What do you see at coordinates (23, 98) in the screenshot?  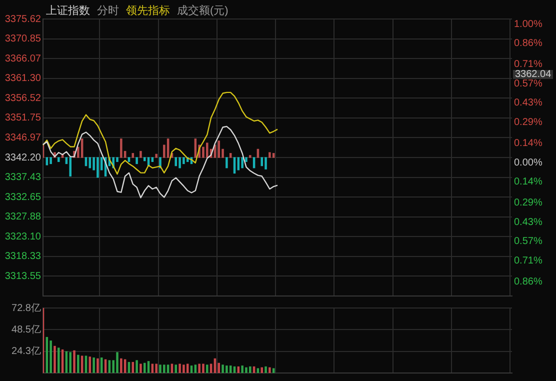 I see `y-tick-label: 3356.52` at bounding box center [23, 98].